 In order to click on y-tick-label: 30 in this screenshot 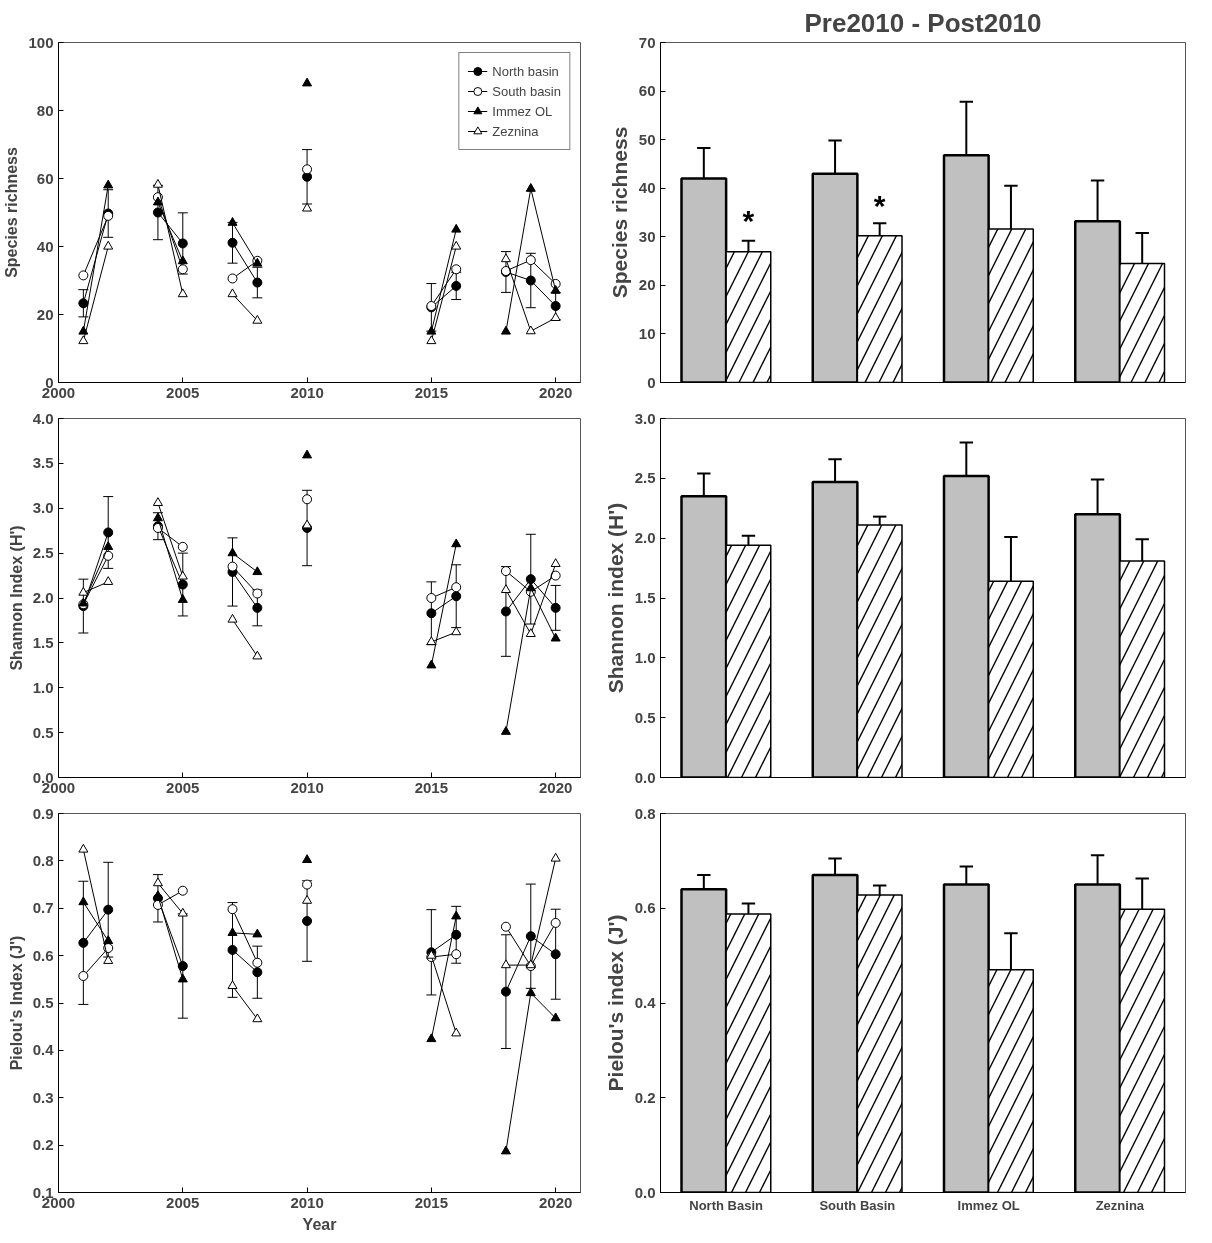, I will do `click(647, 236)`.